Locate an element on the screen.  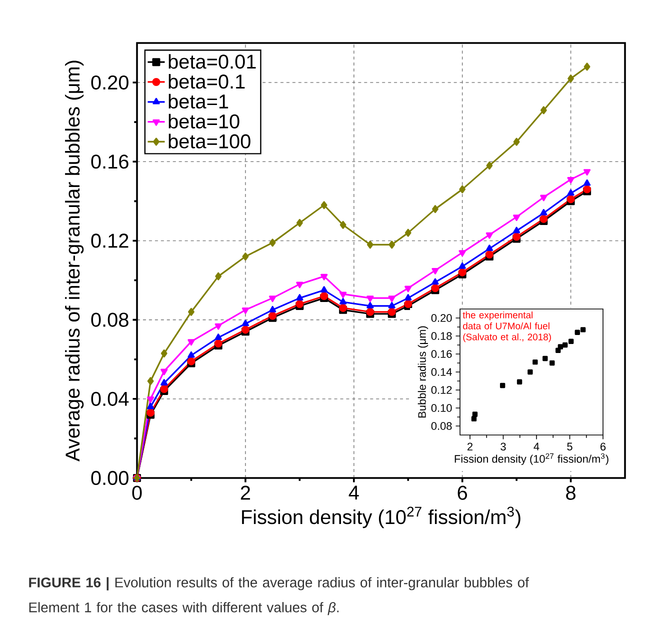
y-tick-label: 0.04 is located at coordinates (110, 399).